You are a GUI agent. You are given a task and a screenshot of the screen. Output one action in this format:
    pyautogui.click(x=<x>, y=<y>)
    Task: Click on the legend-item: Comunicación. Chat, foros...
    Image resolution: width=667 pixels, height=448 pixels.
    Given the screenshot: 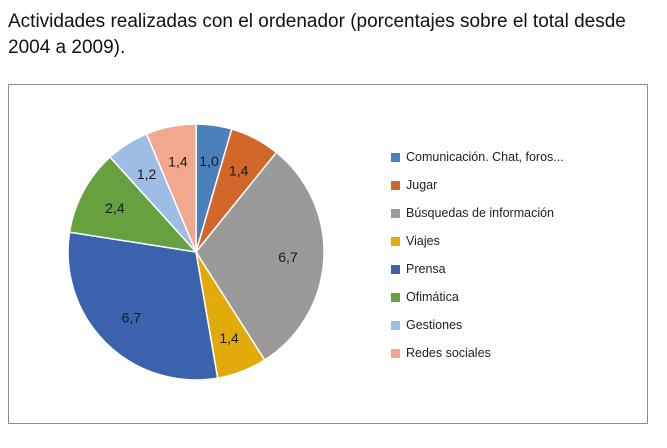 What is the action you would take?
    pyautogui.click(x=516, y=157)
    